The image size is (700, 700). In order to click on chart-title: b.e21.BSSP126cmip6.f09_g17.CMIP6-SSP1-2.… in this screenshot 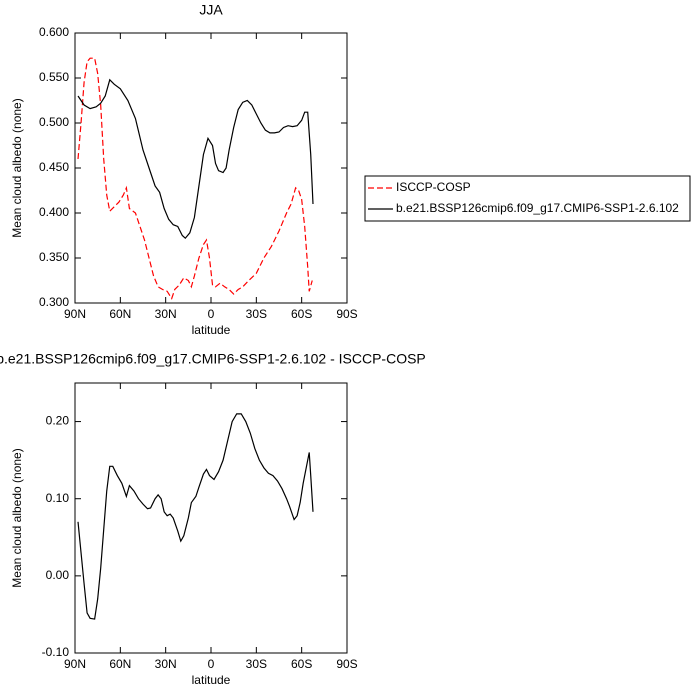, I will do `click(213, 359)`.